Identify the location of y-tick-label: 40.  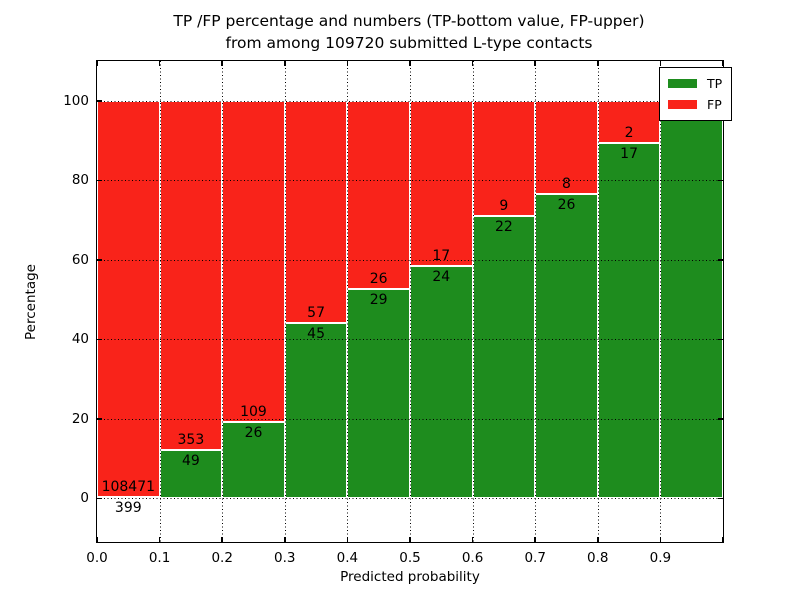
(80, 339).